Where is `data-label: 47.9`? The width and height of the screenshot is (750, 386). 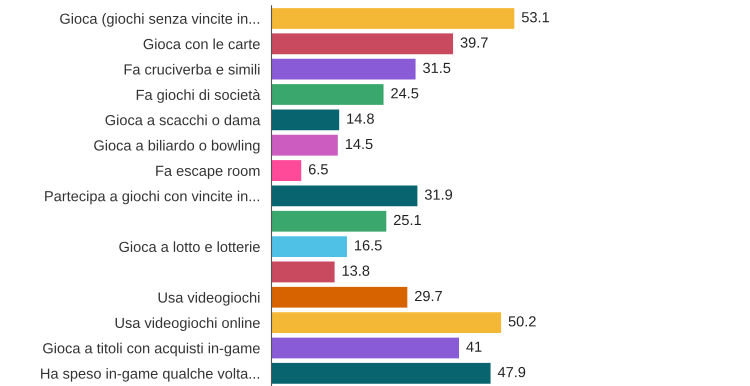 data-label: 47.9 is located at coordinates (512, 372).